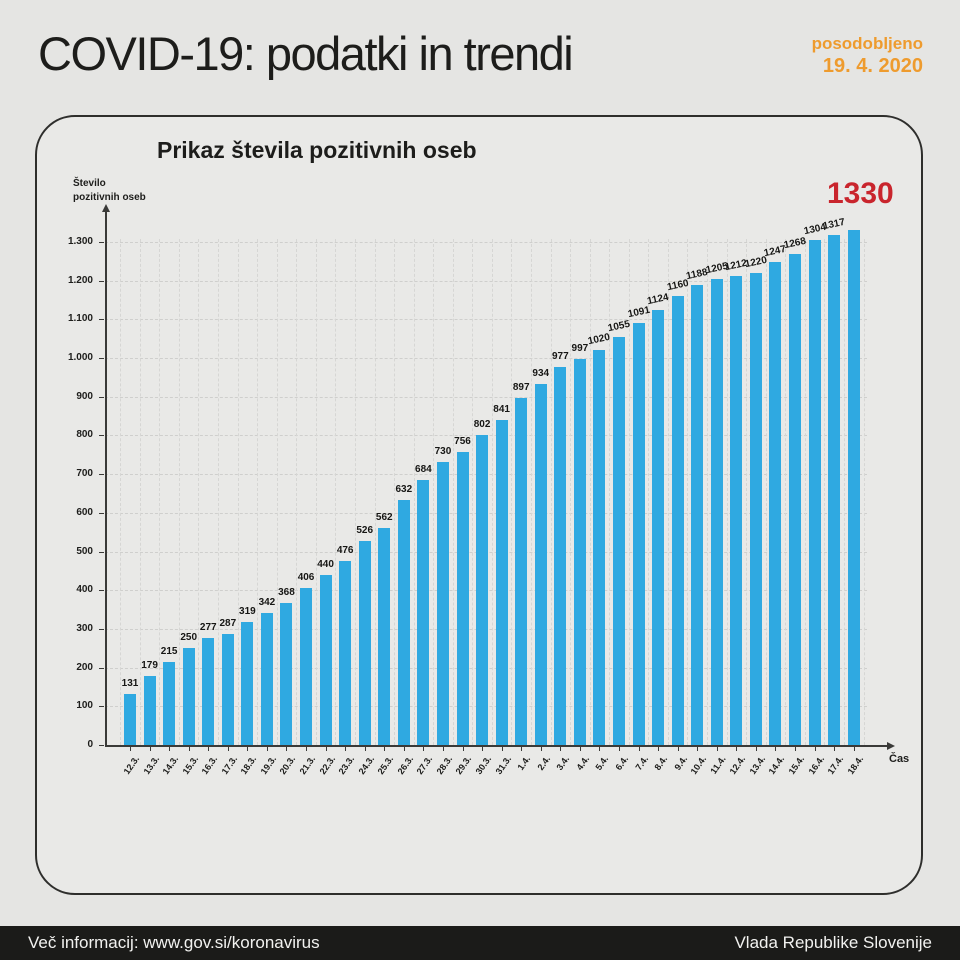 The image size is (960, 960). Describe the element at coordinates (580, 349) in the screenshot. I see `bar-value-label: 997` at that location.